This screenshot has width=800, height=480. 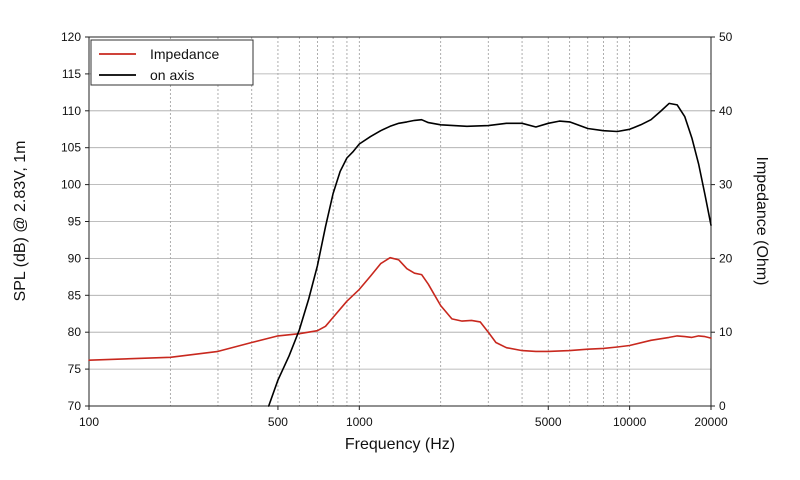 I want to click on y-left-tick-label: 95, so click(x=75, y=222).